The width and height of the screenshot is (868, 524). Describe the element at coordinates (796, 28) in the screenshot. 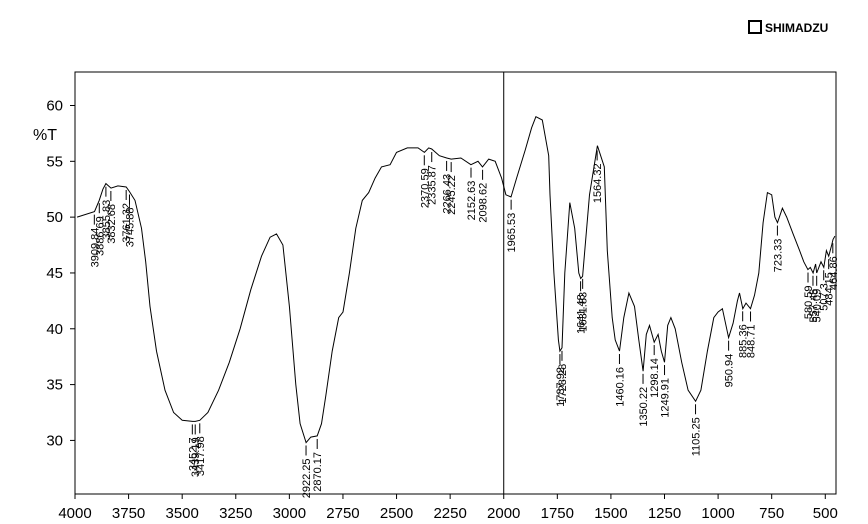

I see `brand-name: SHIMADZU` at that location.